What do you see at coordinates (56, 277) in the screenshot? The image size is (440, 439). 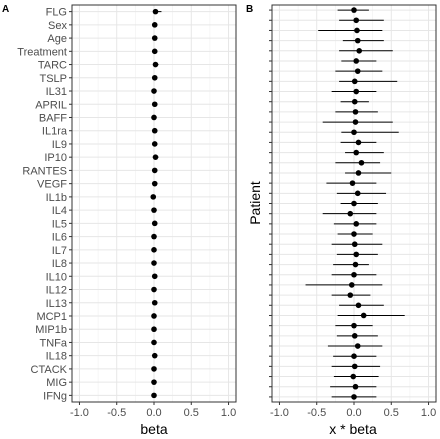 I see `y-tick-label: IL10` at bounding box center [56, 277].